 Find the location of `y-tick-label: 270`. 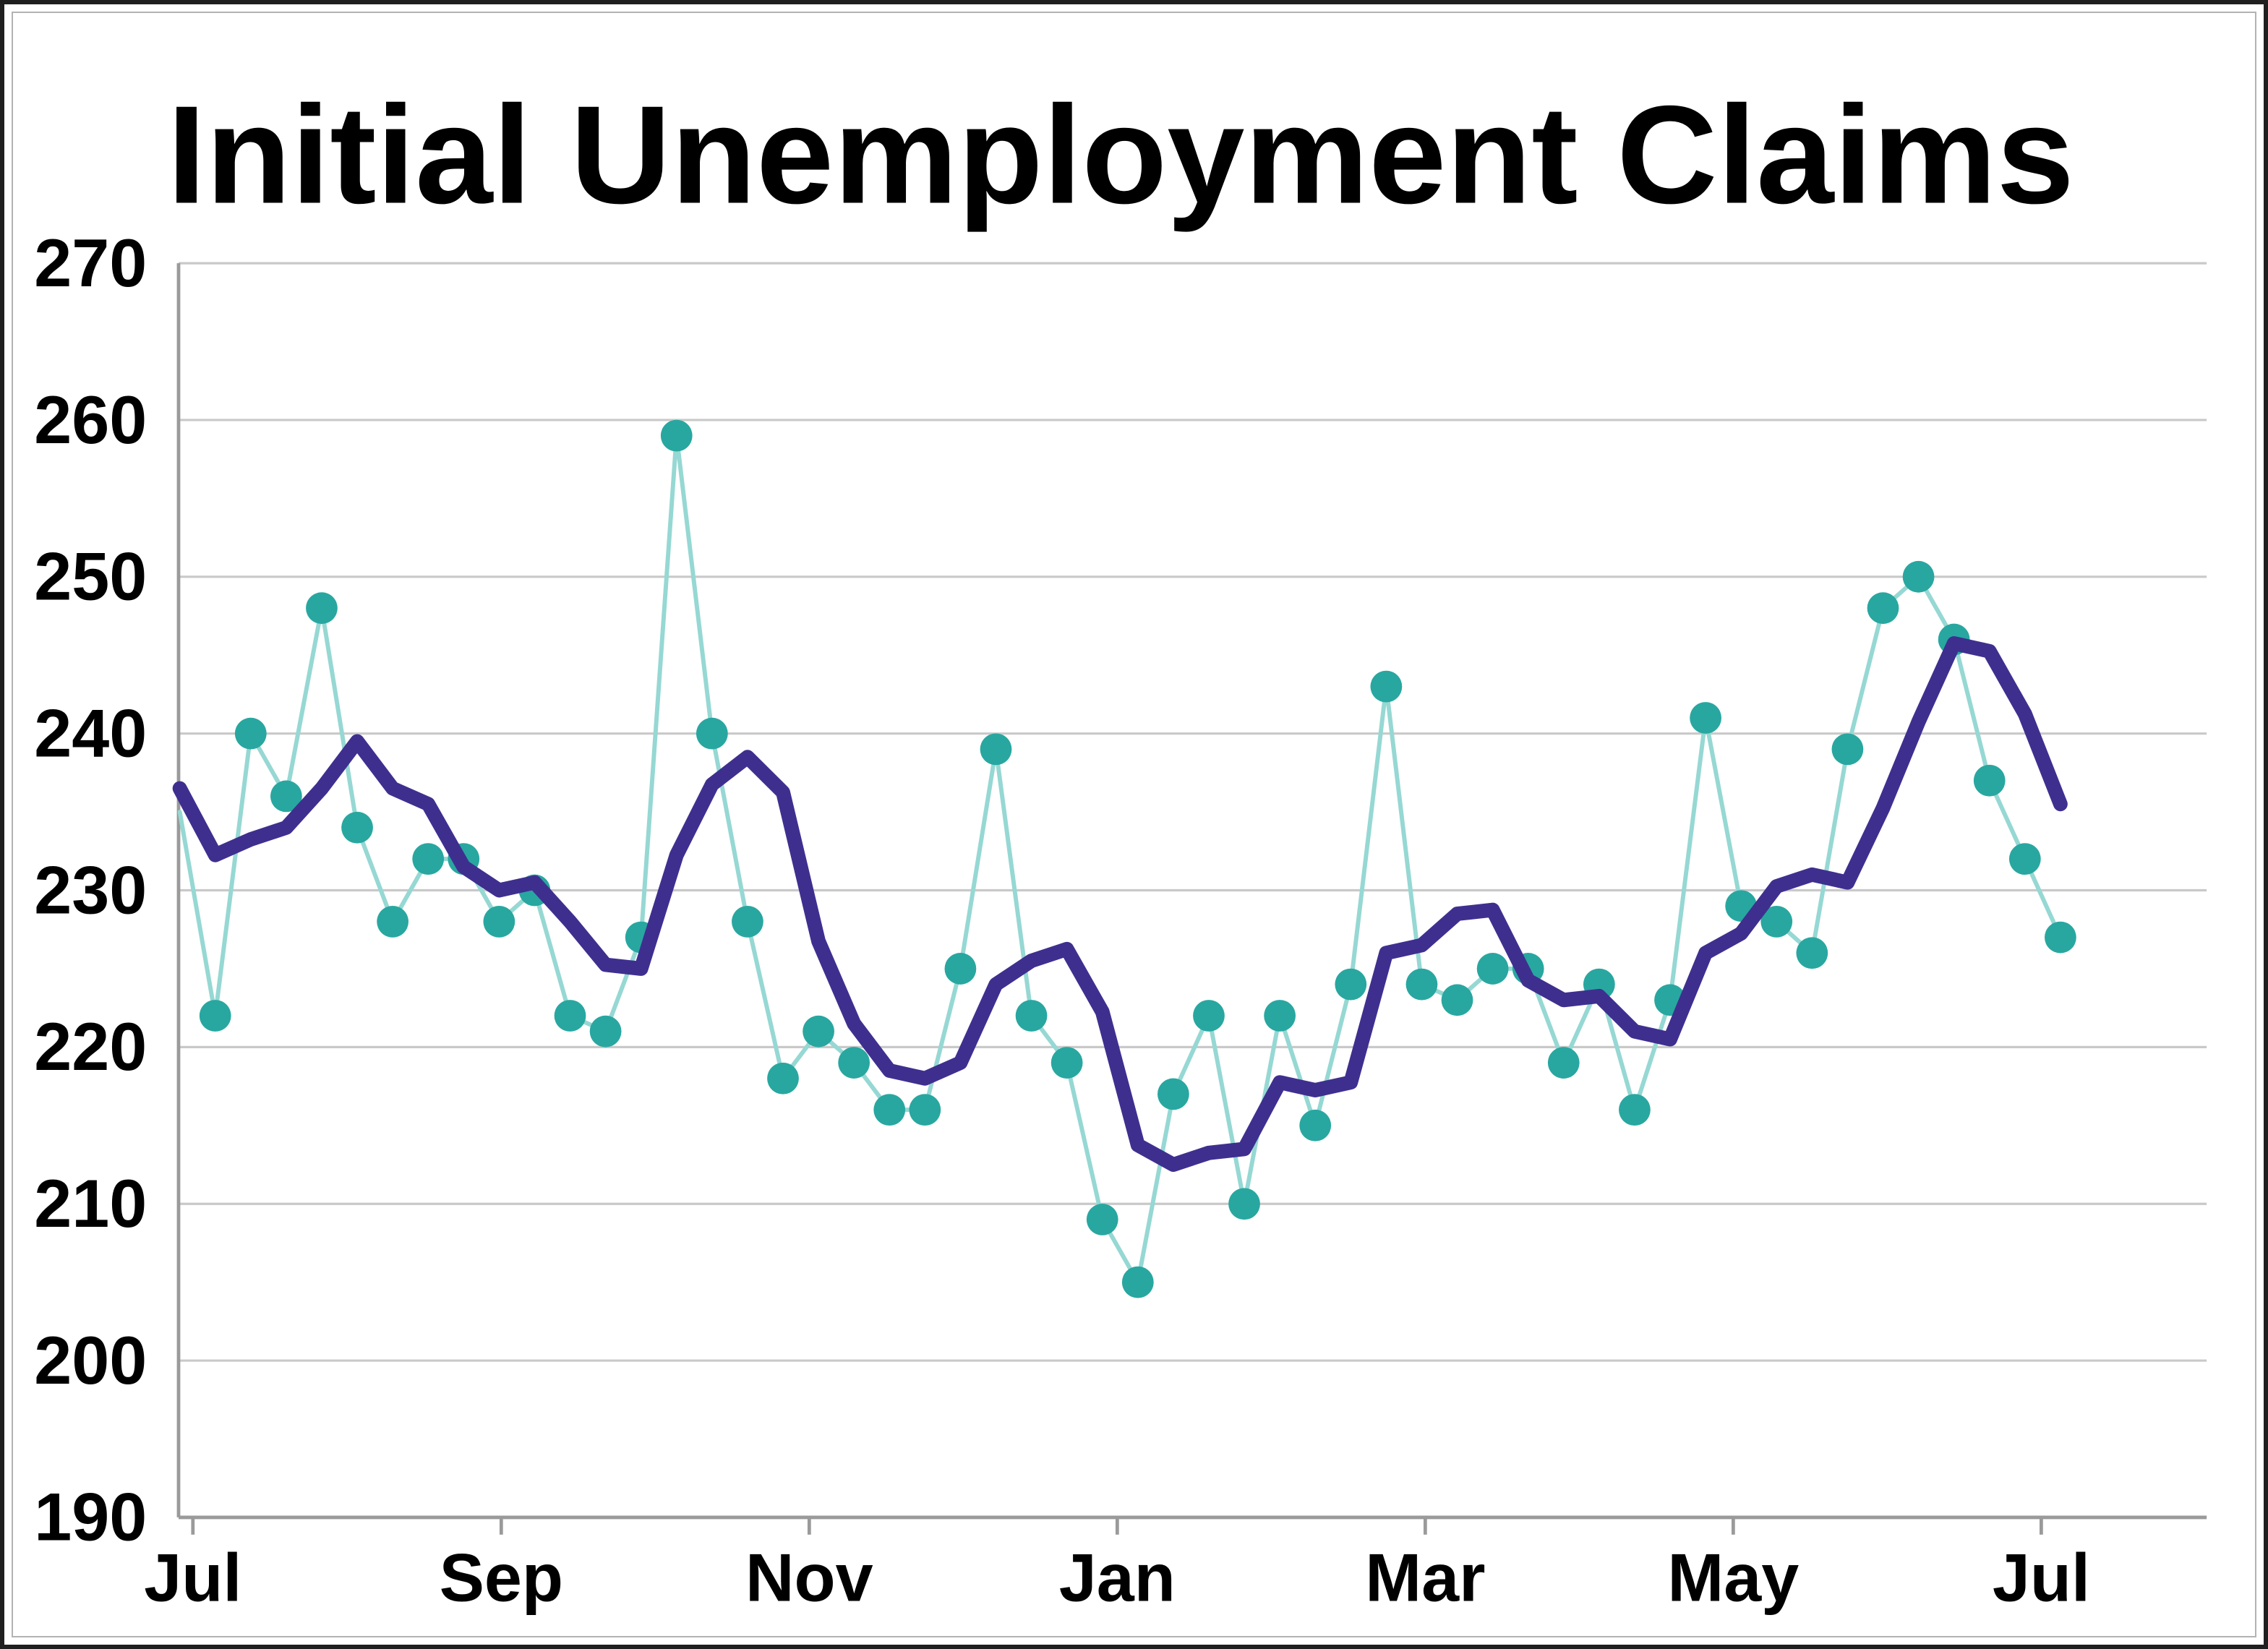

y-tick-label: 270 is located at coordinates (90, 263).